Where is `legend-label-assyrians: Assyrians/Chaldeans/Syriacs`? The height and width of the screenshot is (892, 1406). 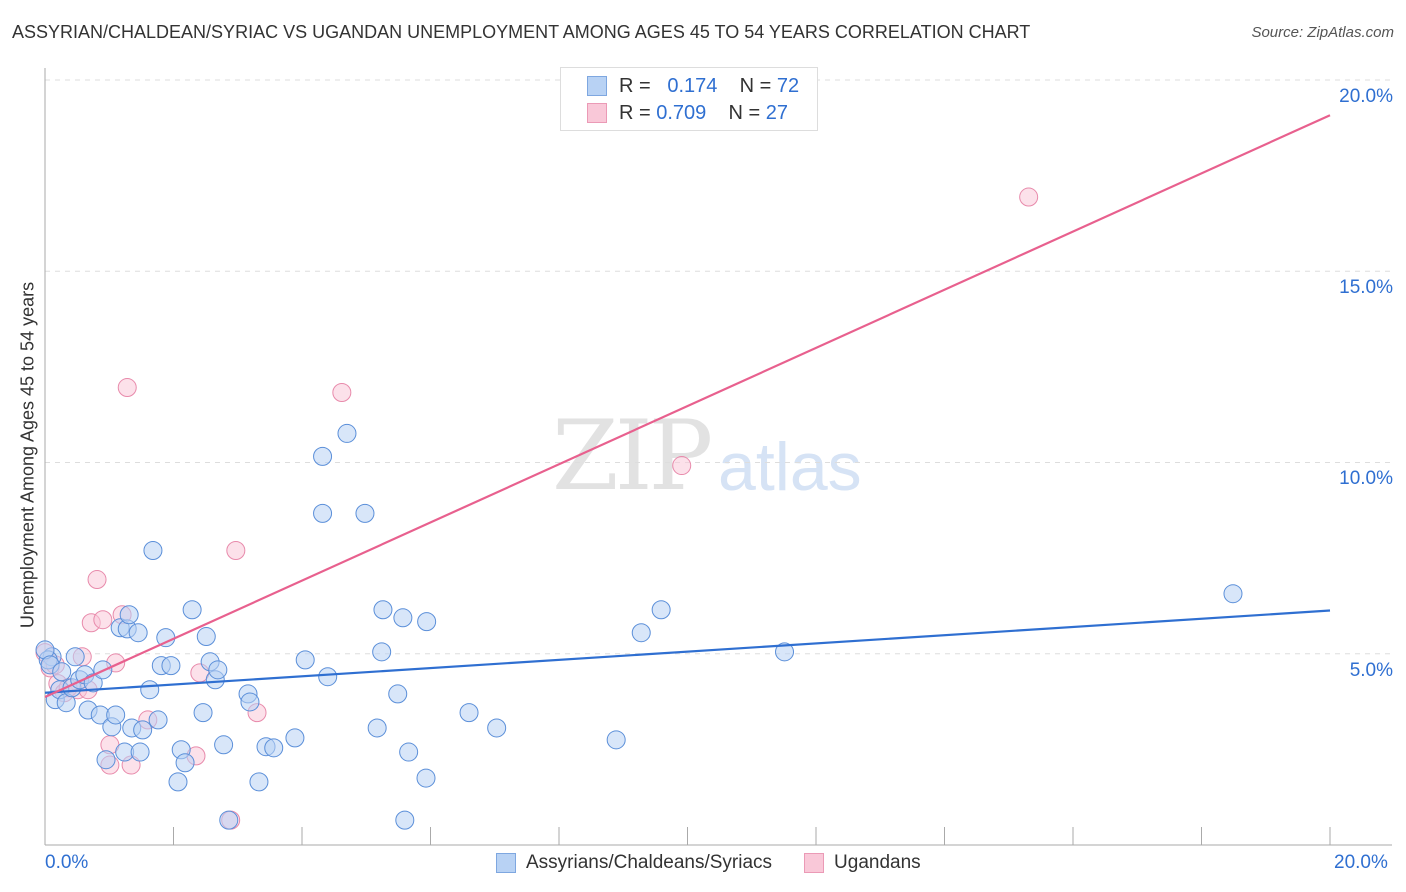
legend-label-assyrians: Assyrians/Chaldeans/Syriacs is located at coordinates (649, 862).